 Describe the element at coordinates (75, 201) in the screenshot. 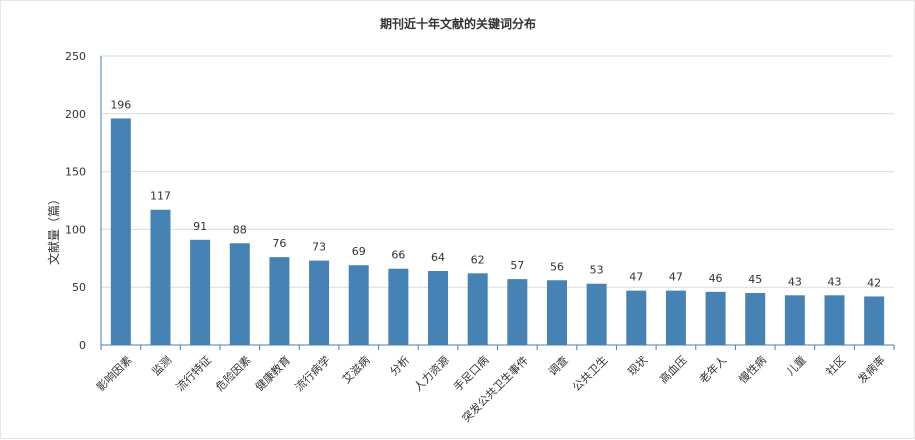

I see `y-axis-ticks: 0 50 100 150 200 250` at that location.